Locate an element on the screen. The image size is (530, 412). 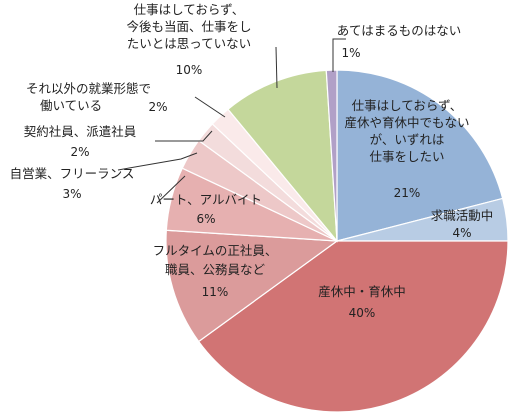
slice-label-line: 契約社員、派遣社員 is located at coordinates (80, 131).